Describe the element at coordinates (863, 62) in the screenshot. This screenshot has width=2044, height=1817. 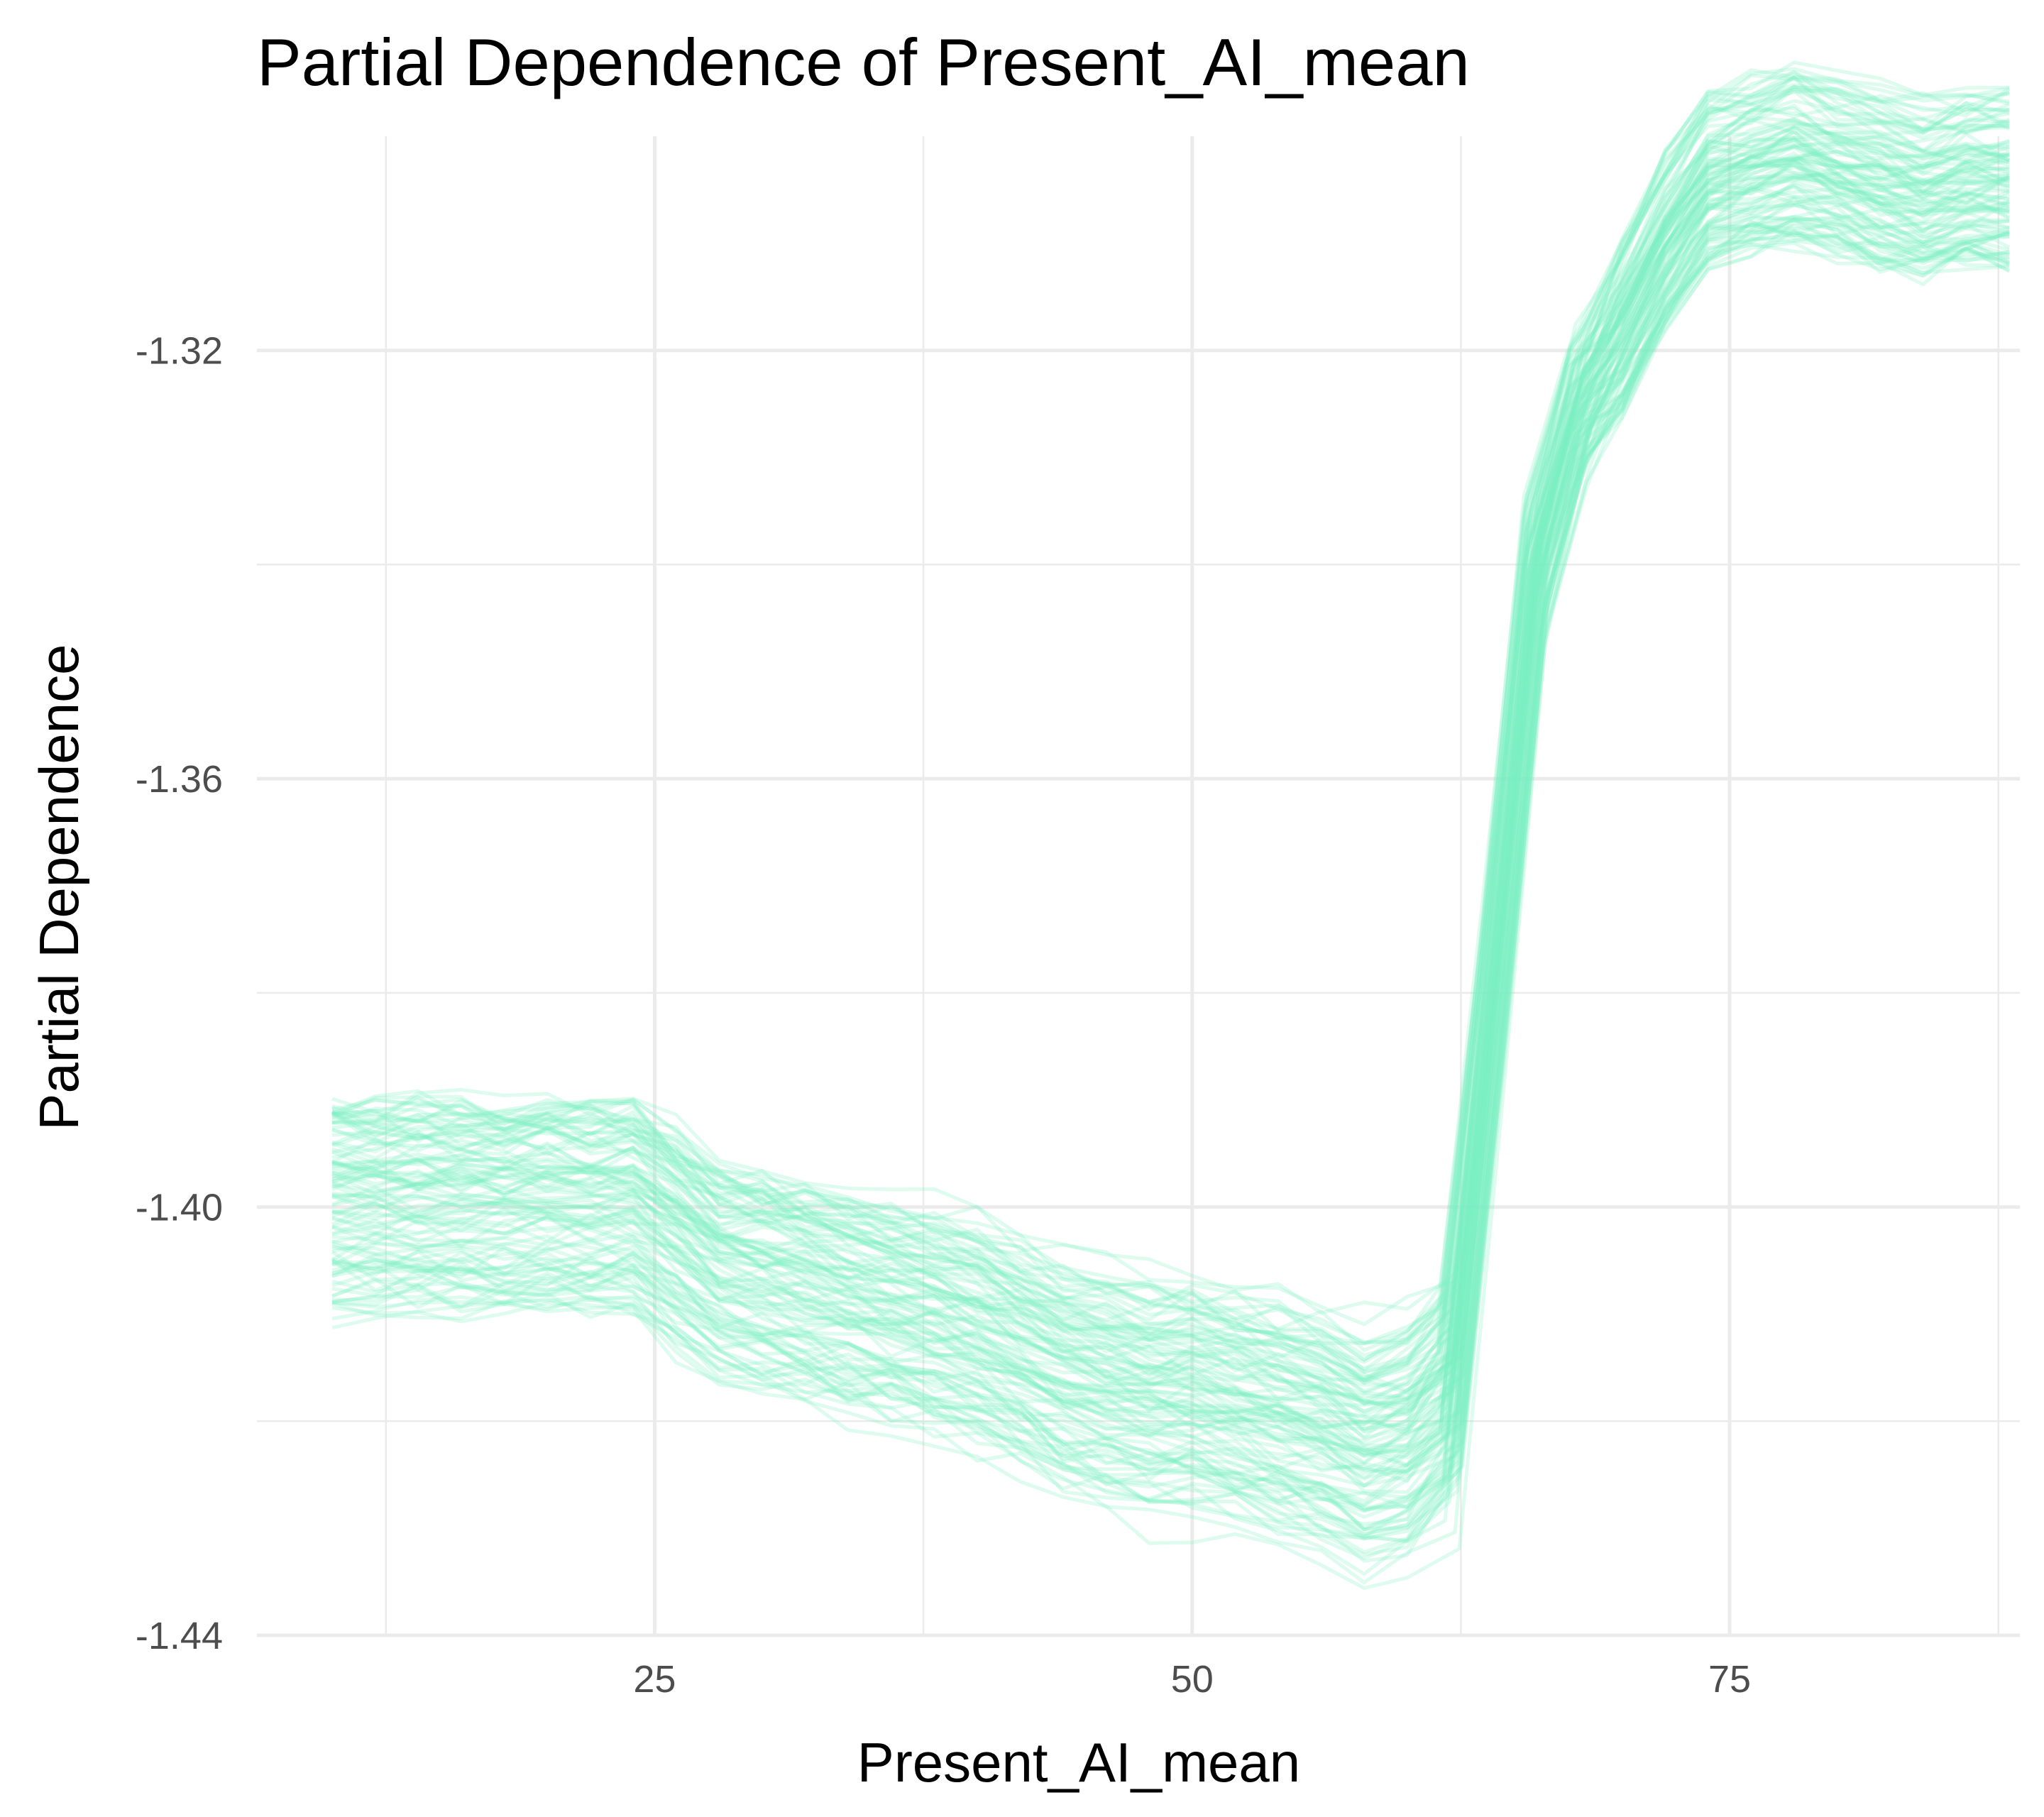
I see `chart-title: Partial Dependence of Present_AI_mean` at that location.